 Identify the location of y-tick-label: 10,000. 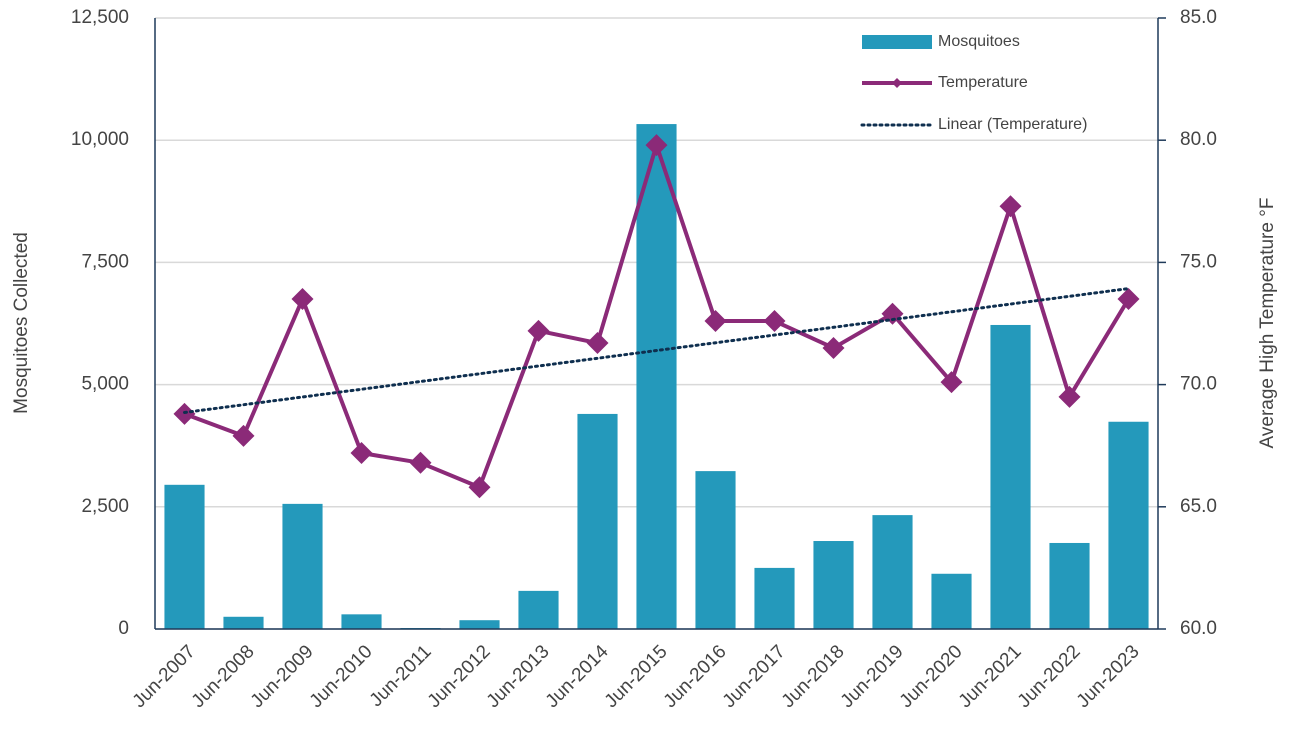
(100, 139).